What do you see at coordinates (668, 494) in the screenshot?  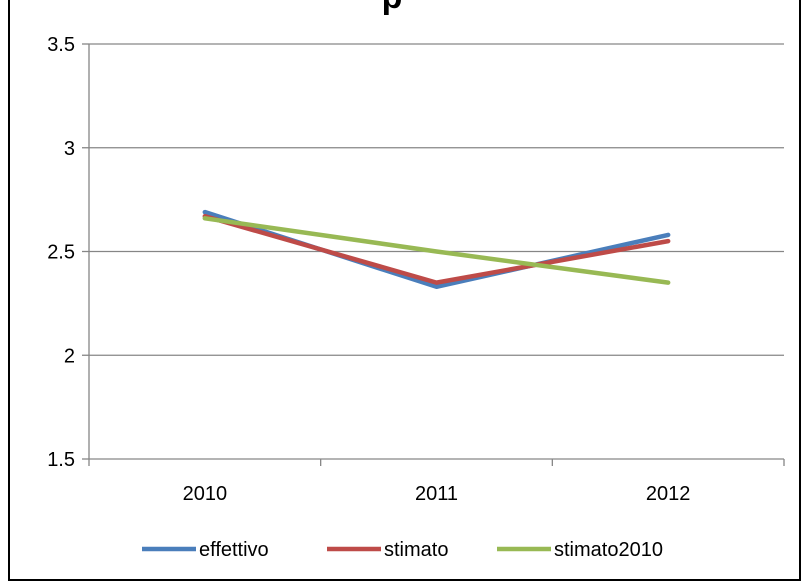 I see `x-tick-label: 2012` at bounding box center [668, 494].